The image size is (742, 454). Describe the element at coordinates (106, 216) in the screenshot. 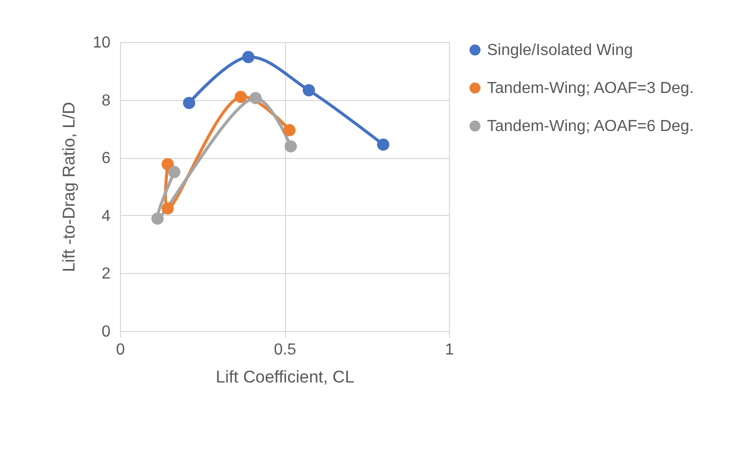

I see `y-tick-label: 4` at that location.